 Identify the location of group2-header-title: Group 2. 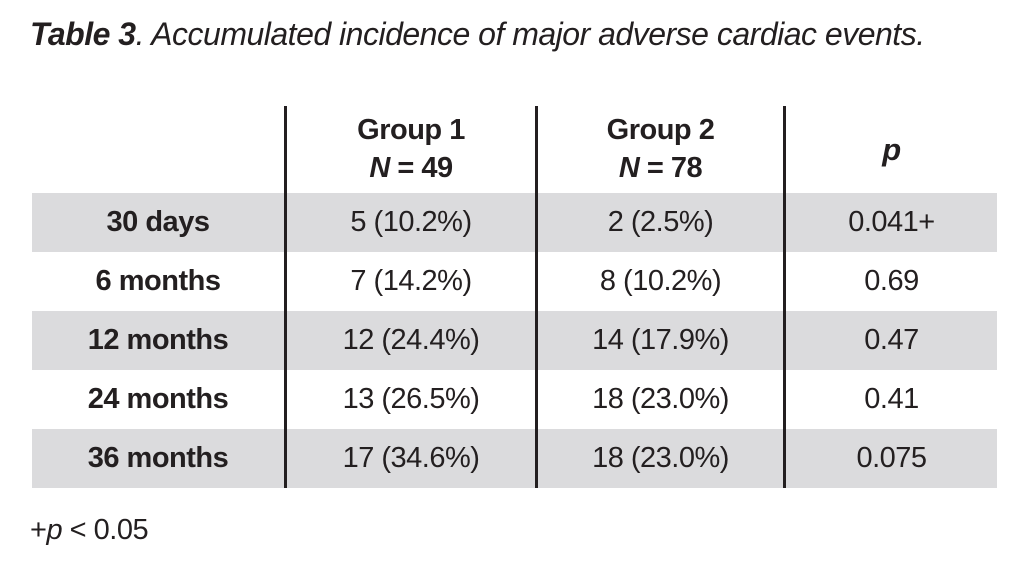
(660, 130).